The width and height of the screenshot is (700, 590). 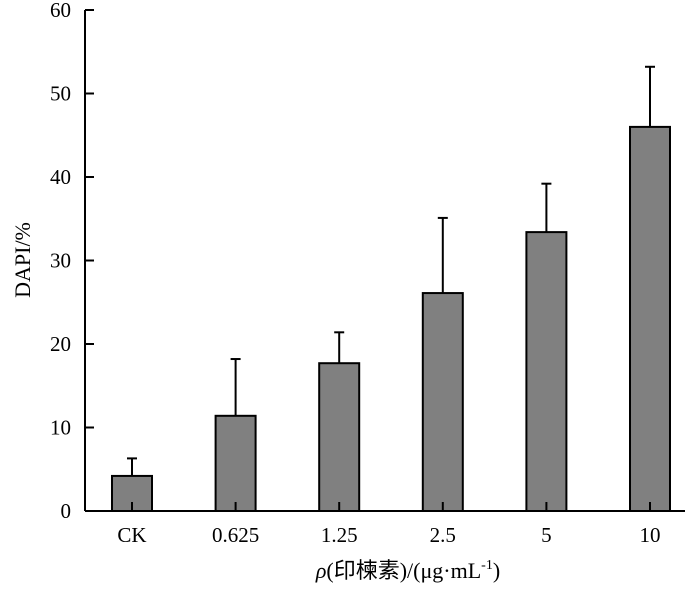 I want to click on x-axis-title-symbol: ρ, so click(x=321, y=570).